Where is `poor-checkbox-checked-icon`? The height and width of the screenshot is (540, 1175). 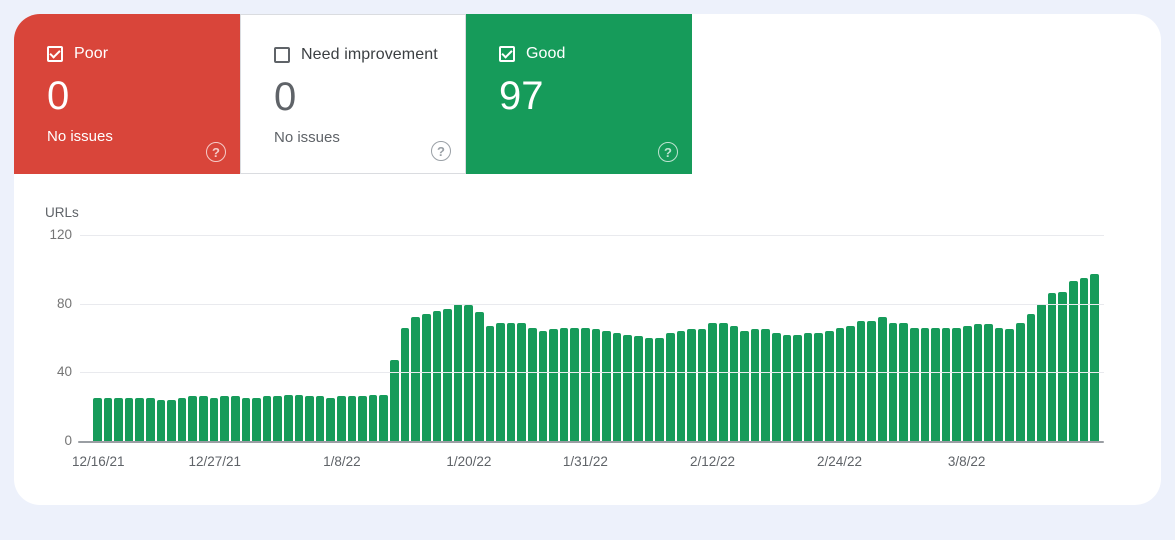
poor-checkbox-checked-icon is located at coordinates (55, 54).